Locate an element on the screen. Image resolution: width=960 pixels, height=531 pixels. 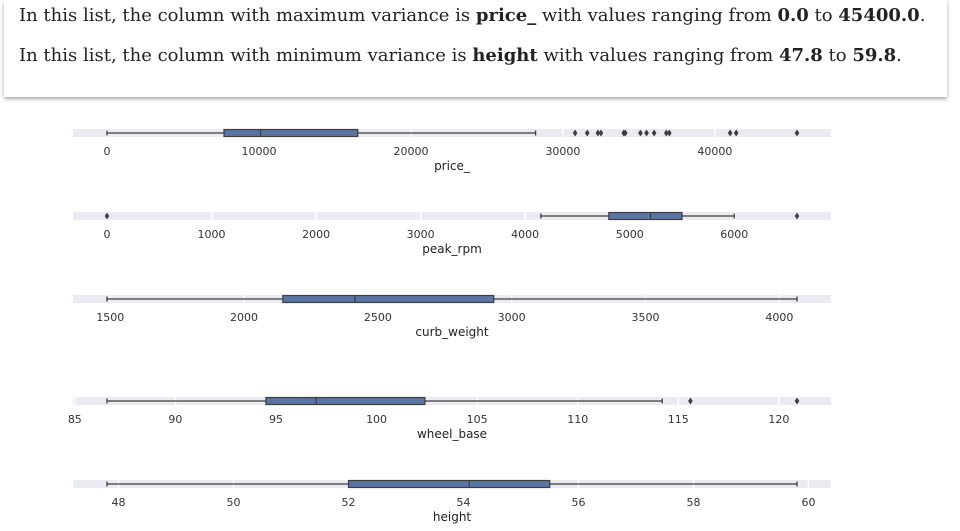
tick-label: 20000 is located at coordinates (410, 151).